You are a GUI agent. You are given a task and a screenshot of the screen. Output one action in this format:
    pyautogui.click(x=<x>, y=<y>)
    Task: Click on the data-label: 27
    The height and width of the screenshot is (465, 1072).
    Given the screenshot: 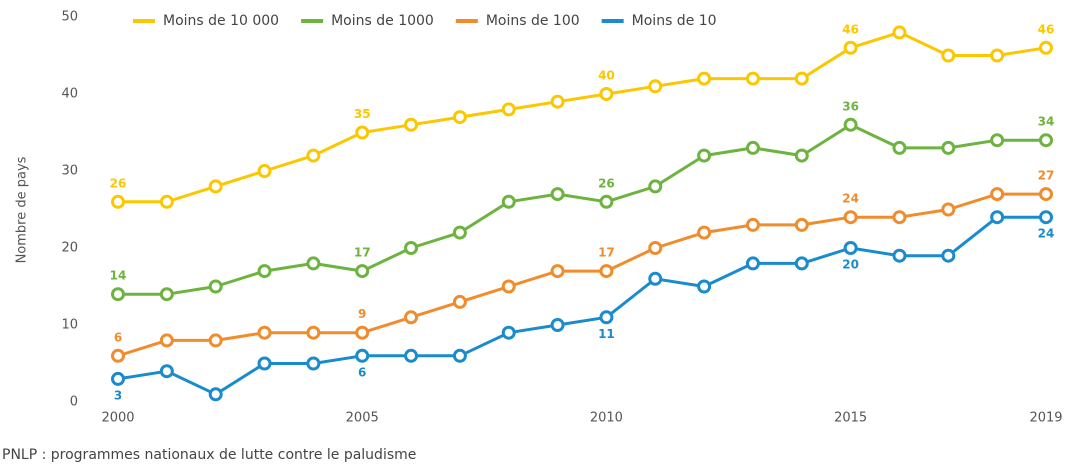 What is the action you would take?
    pyautogui.click(x=1046, y=176)
    